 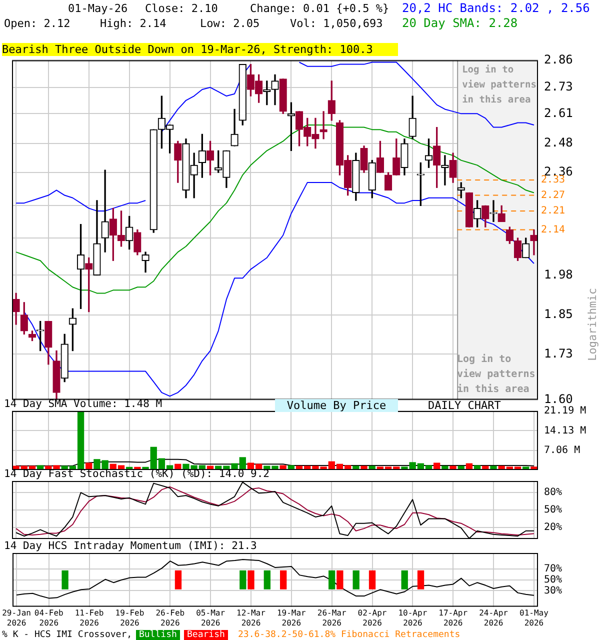 I want to click on x-tick-label: 19-Feb 2026, so click(x=129, y=618).